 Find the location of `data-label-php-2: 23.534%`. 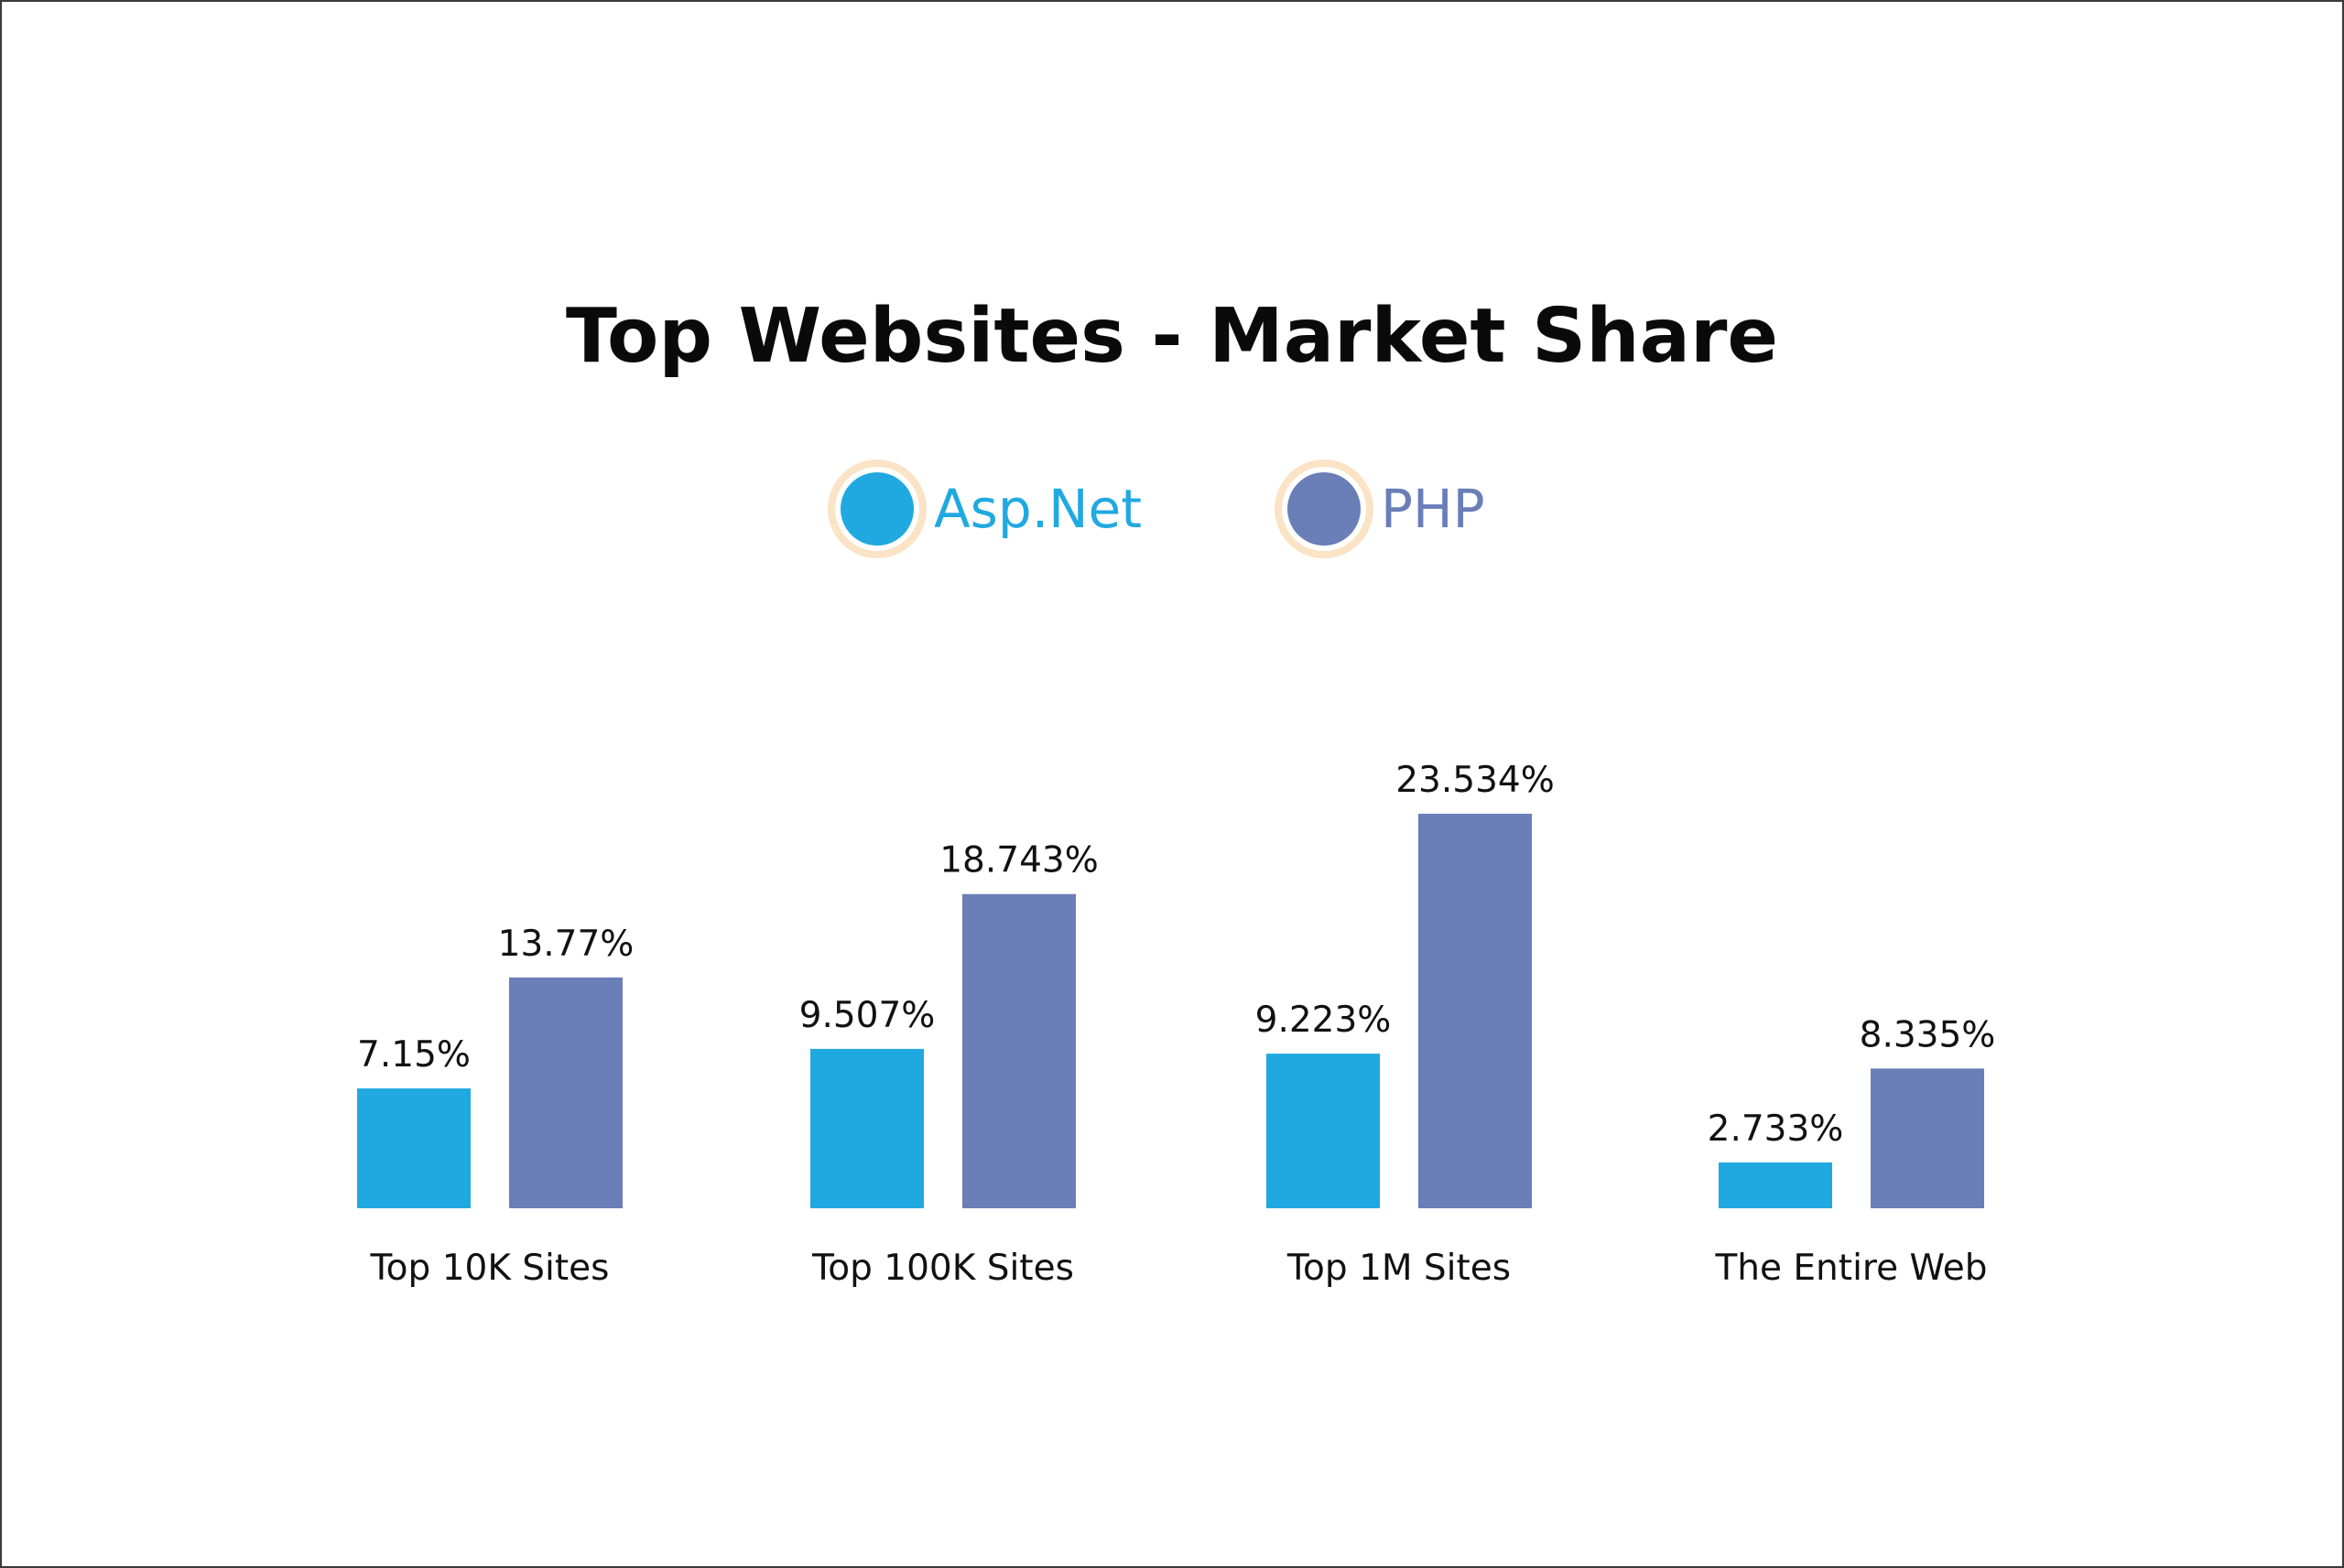

data-label-php-2: 23.534% is located at coordinates (1475, 780).